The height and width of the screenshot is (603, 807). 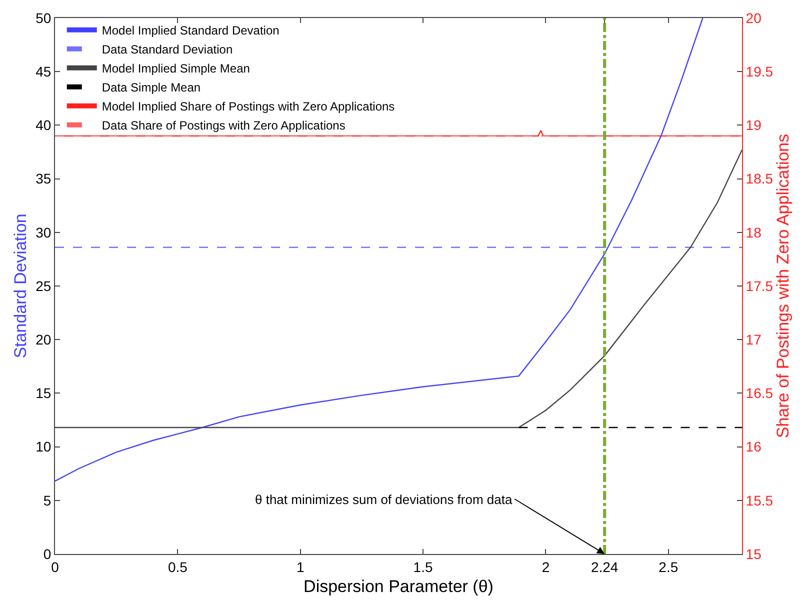 I want to click on y2-tick-label: 15, so click(x=754, y=554).